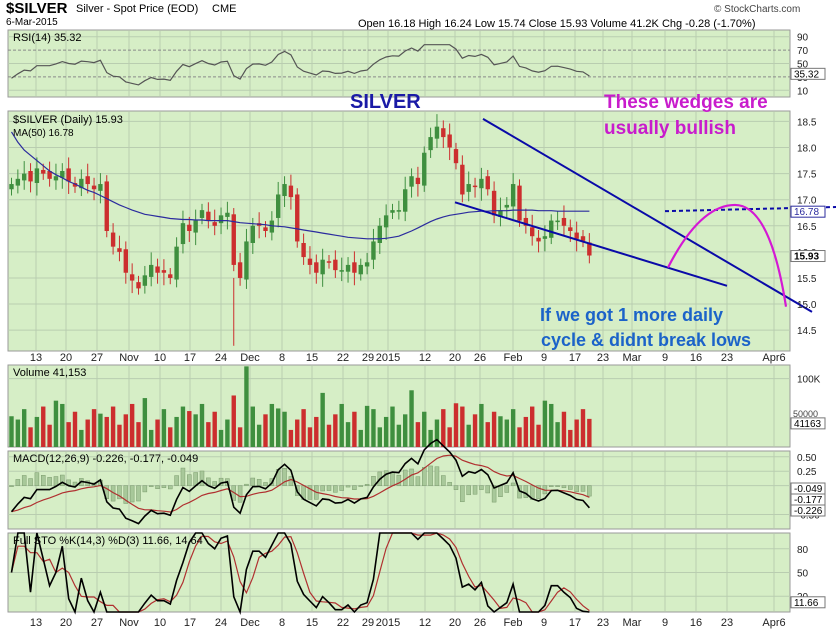  Describe the element at coordinates (32, 22) in the screenshot. I see `date-label: 6-Mar-2015` at that location.